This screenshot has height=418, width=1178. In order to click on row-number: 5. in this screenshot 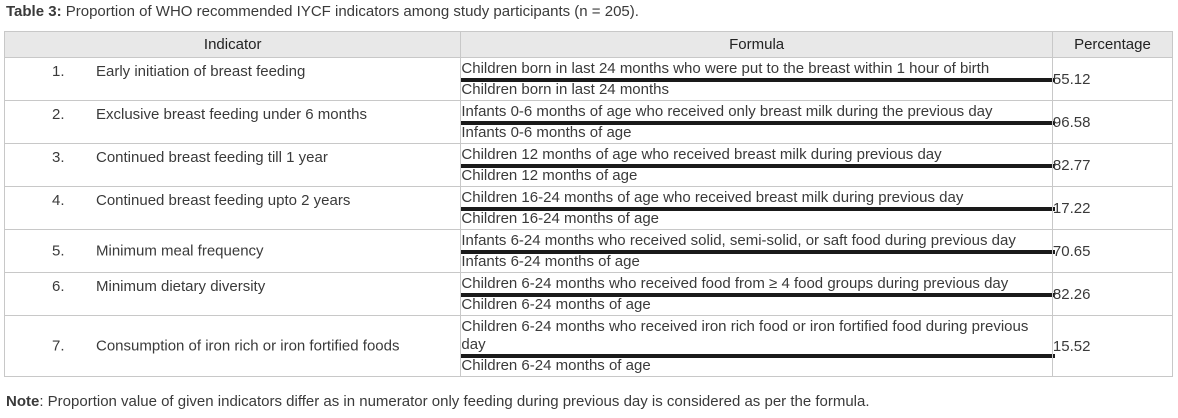, I will do `click(58, 251)`.